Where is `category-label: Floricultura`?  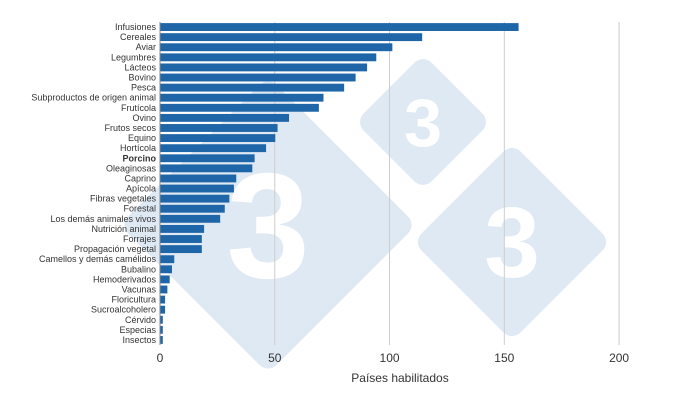 category-label: Floricultura is located at coordinates (133, 300).